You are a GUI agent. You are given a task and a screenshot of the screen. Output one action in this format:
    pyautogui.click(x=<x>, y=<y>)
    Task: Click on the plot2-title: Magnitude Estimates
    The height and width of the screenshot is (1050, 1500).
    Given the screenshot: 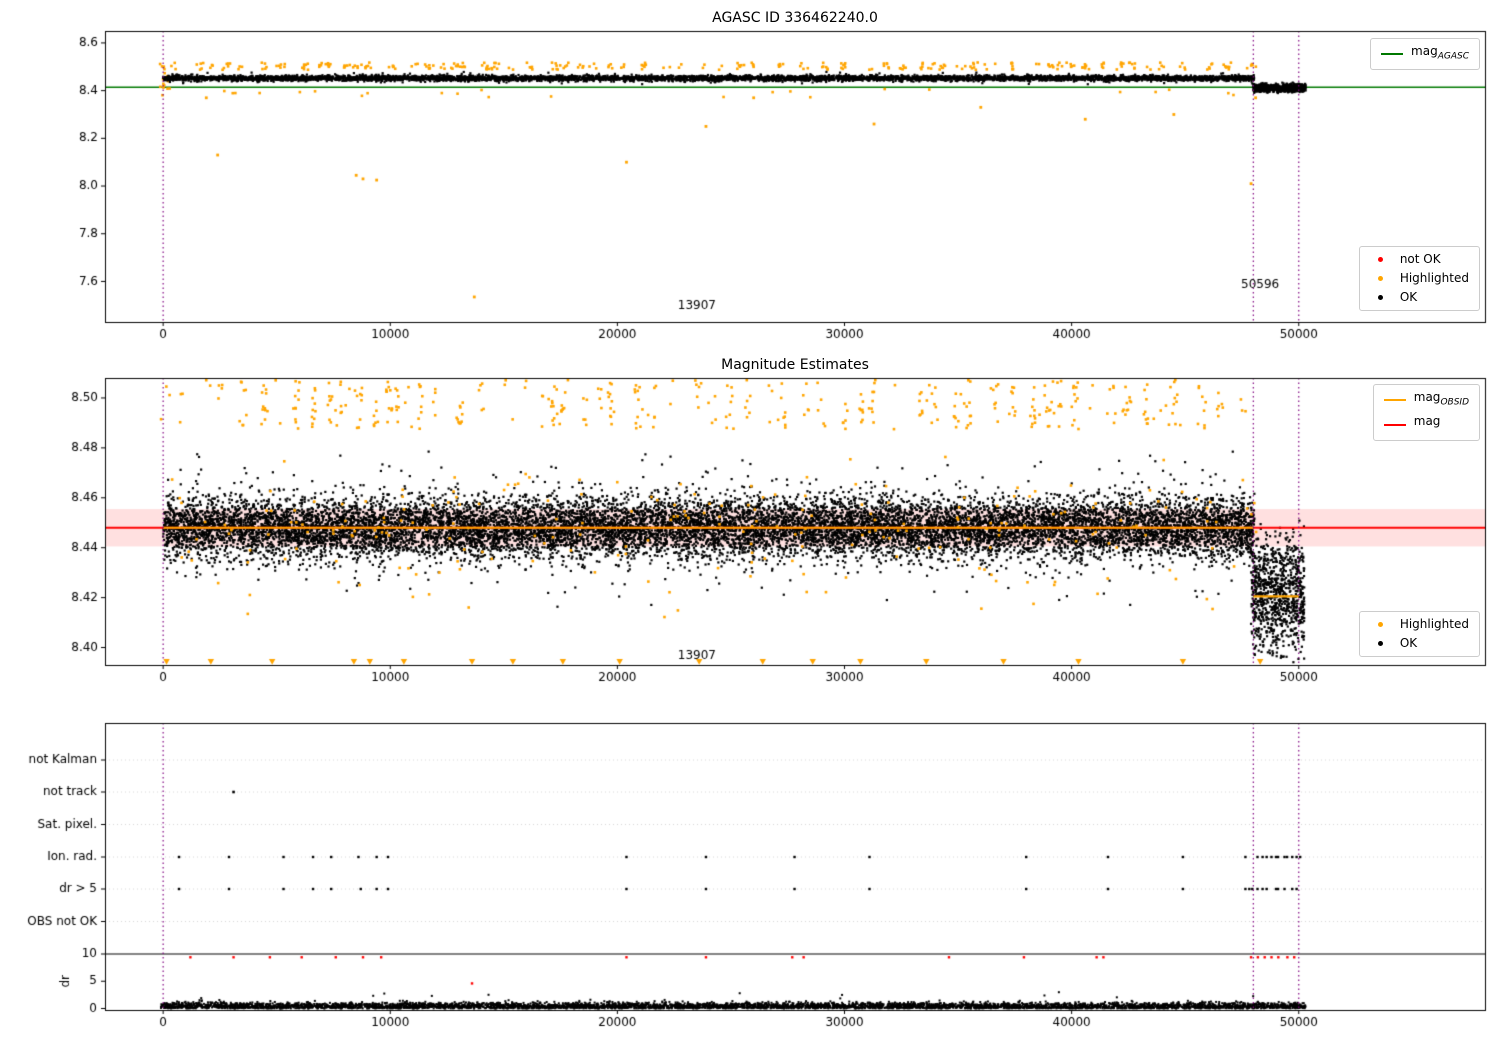 What is the action you would take?
    pyautogui.click(x=795, y=365)
    